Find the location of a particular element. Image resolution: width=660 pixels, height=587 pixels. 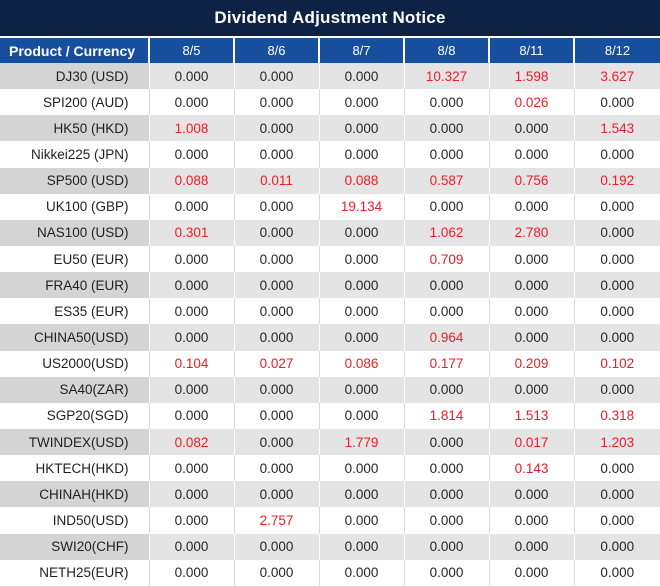

dividend-value-cell: 0.143 is located at coordinates (531, 468).